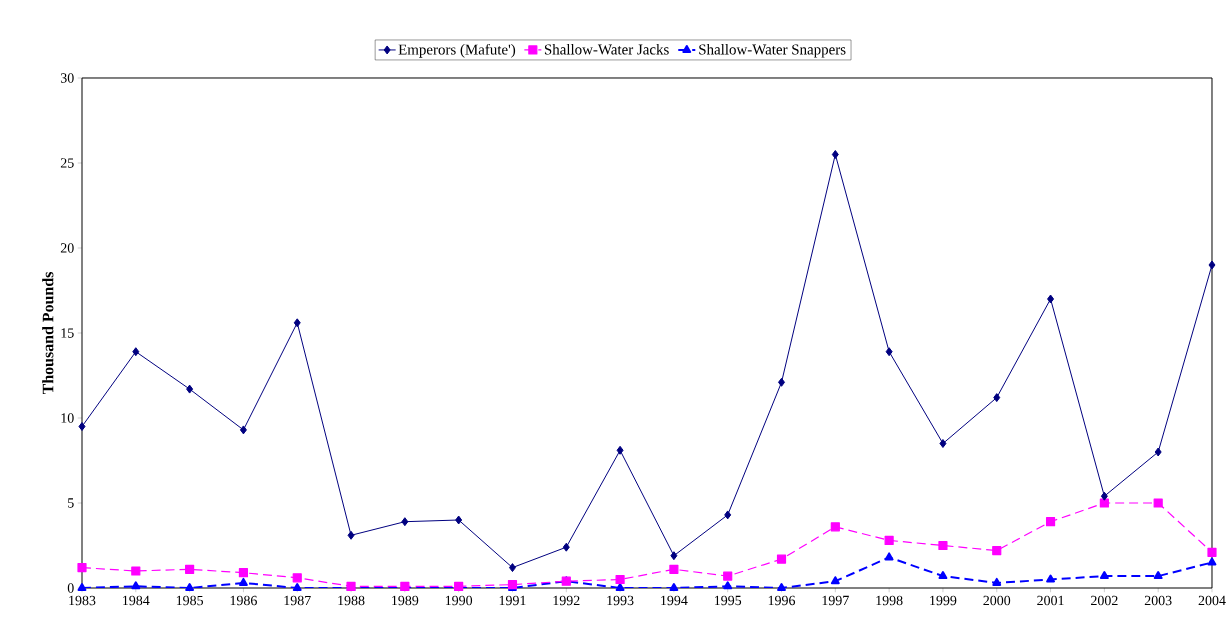  I want to click on x-tick-label: 2003, so click(1158, 600).